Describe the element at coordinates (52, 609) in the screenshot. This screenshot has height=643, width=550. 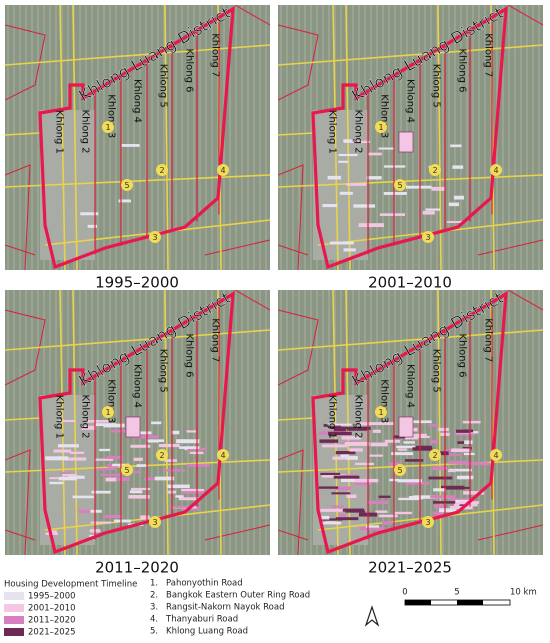
I see `legend-label: 2001–2010` at that location.